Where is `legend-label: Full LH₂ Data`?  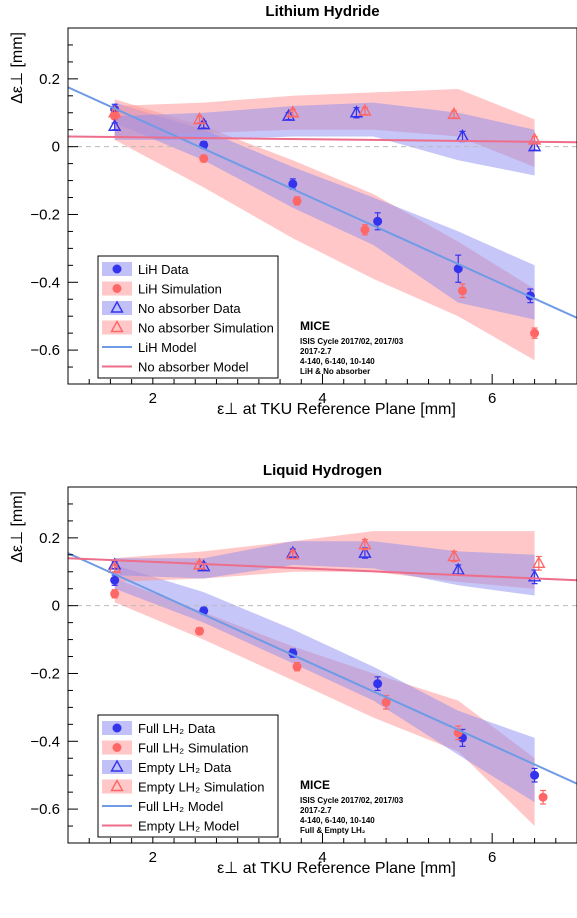
legend-label: Full LH₂ Data is located at coordinates (177, 728).